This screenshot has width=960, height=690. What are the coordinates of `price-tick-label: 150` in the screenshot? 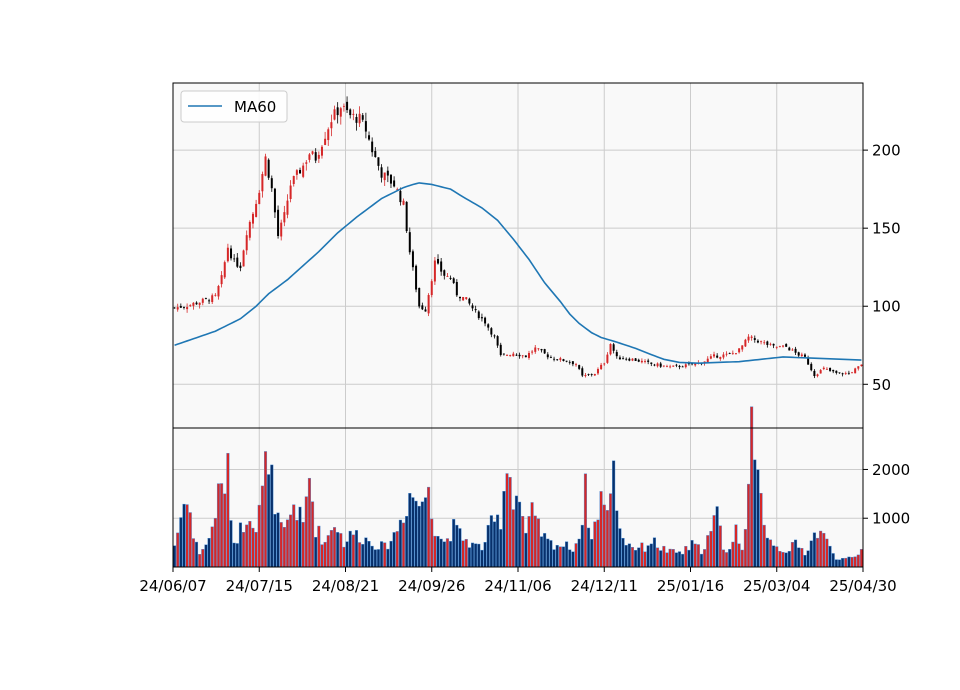 It's located at (886, 229).